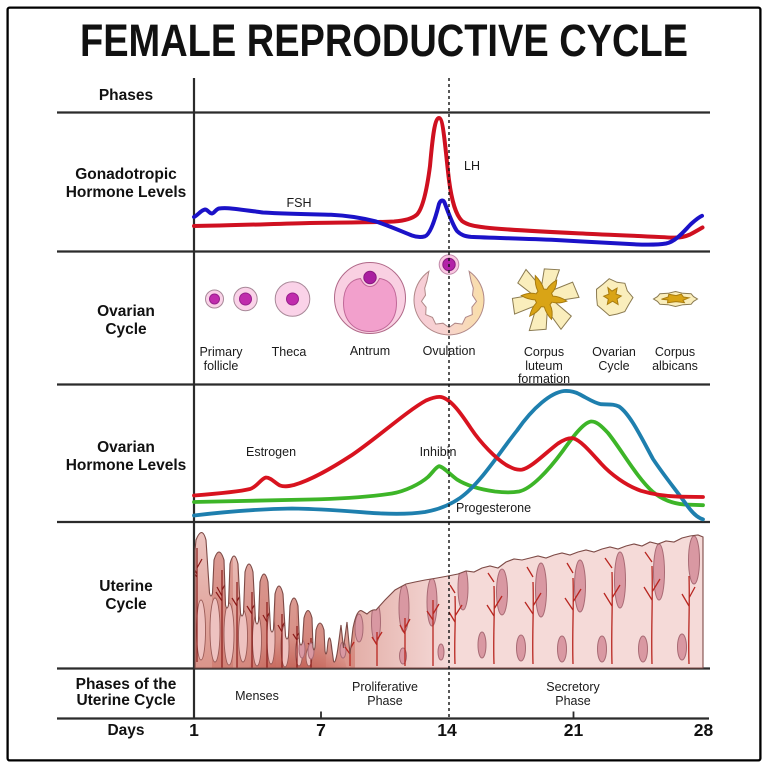 Image resolution: width=768 pixels, height=768 pixels. Describe the element at coordinates (384, 40) in the screenshot. I see `svg-text: FEMALE REPRODUCTIVE CYCLE` at that location.